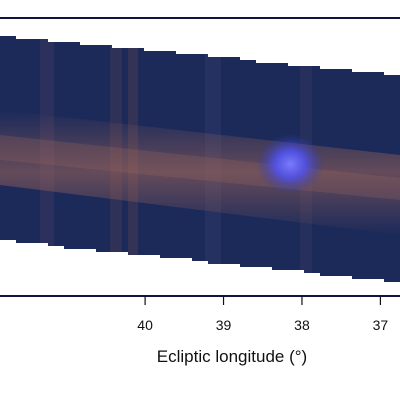  I want to click on x-tick-label: 40, so click(145, 325).